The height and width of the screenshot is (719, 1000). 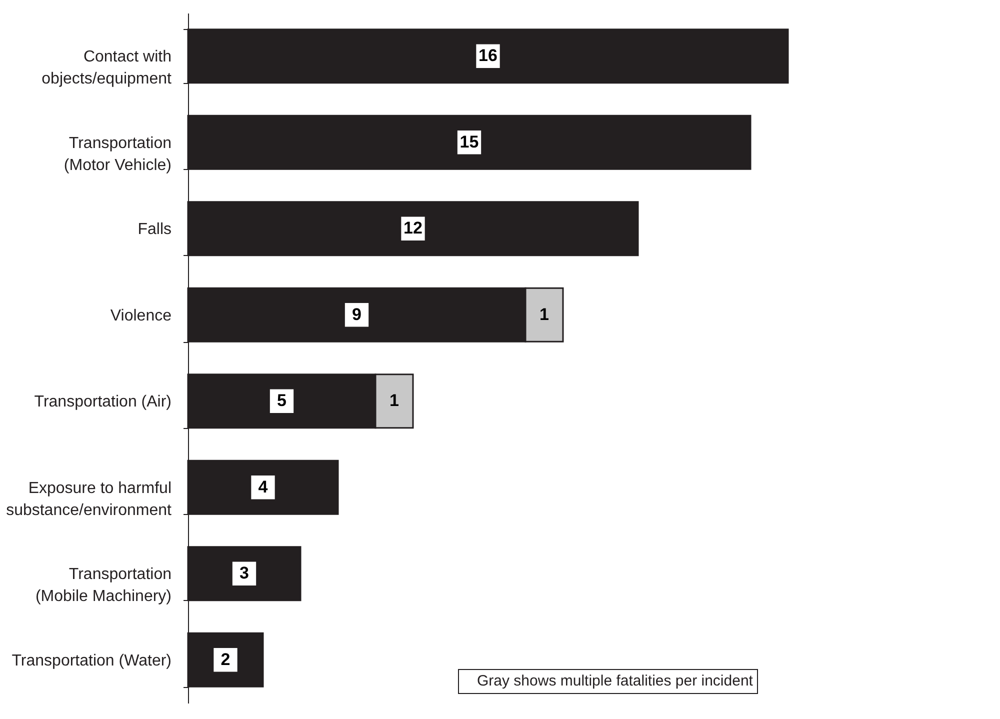 I want to click on y-tick-label: Exposure to harmful substance/environment, so click(x=89, y=499).